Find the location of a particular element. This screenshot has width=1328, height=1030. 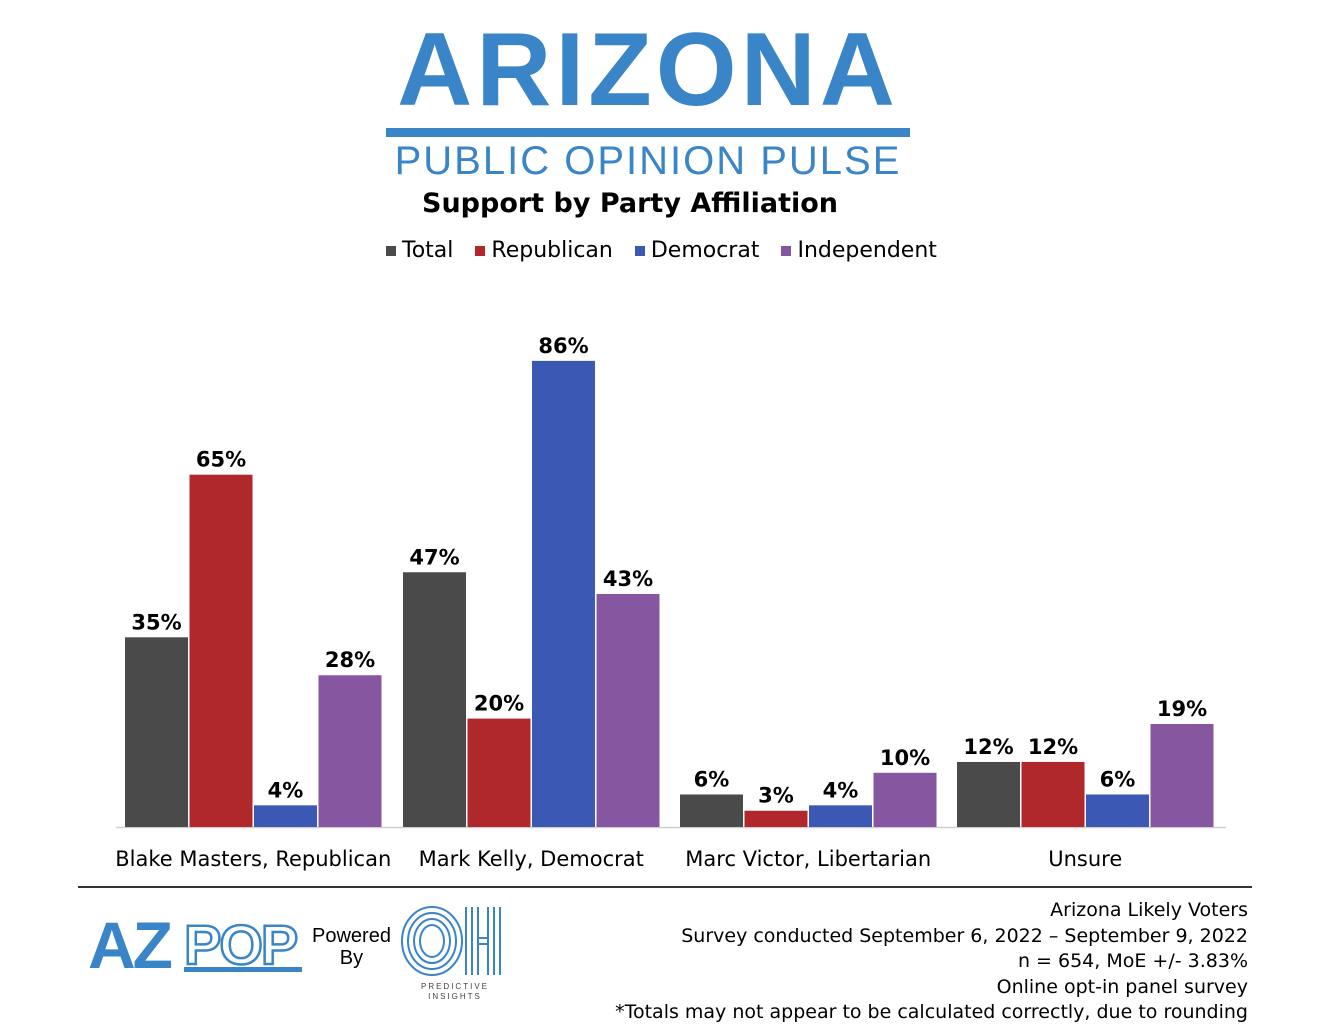

data-label-republican-1: 20% is located at coordinates (499, 704).